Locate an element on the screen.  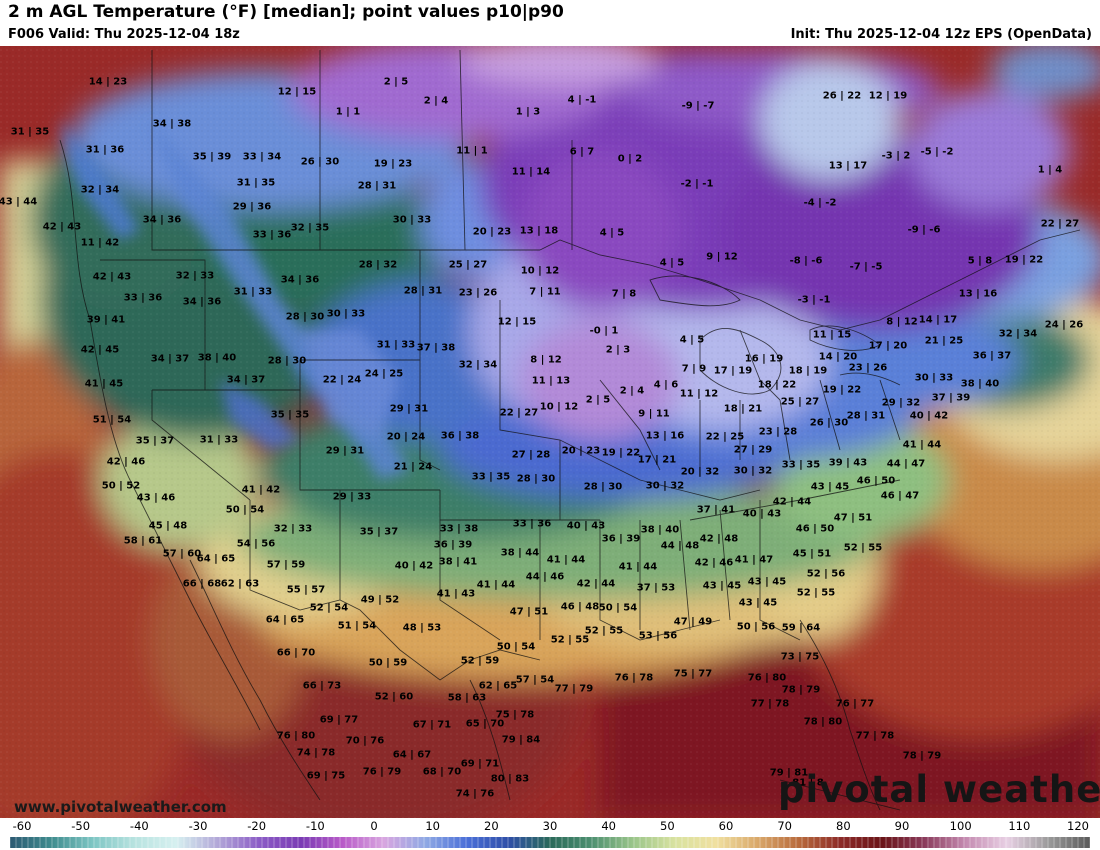
point-value-label: 37 | 38 is located at coordinates (436, 348).